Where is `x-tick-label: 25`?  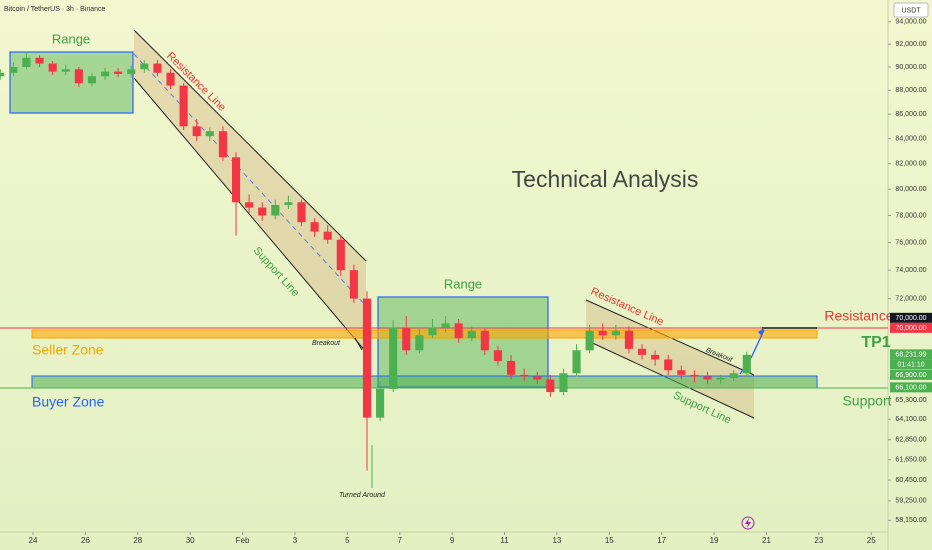 x-tick-label: 25 is located at coordinates (871, 540).